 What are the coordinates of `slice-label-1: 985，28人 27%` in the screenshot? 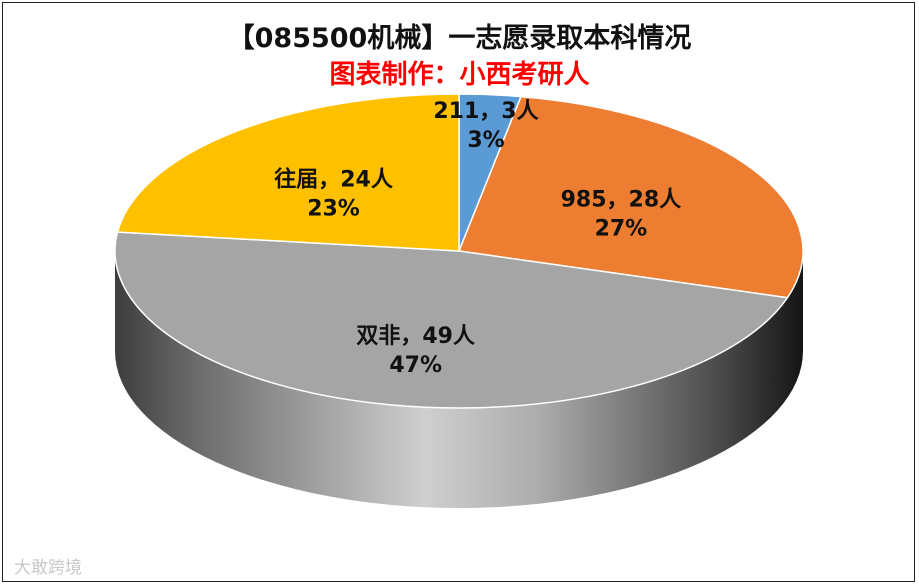 It's located at (621, 214).